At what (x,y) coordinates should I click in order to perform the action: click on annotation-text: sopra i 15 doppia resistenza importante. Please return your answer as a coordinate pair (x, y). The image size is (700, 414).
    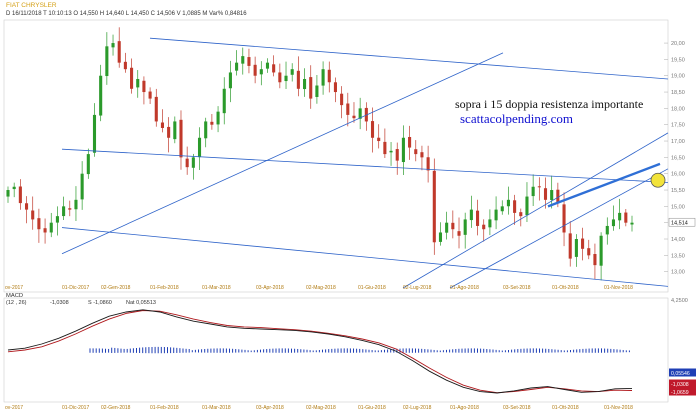
    Looking at the image, I should click on (549, 104).